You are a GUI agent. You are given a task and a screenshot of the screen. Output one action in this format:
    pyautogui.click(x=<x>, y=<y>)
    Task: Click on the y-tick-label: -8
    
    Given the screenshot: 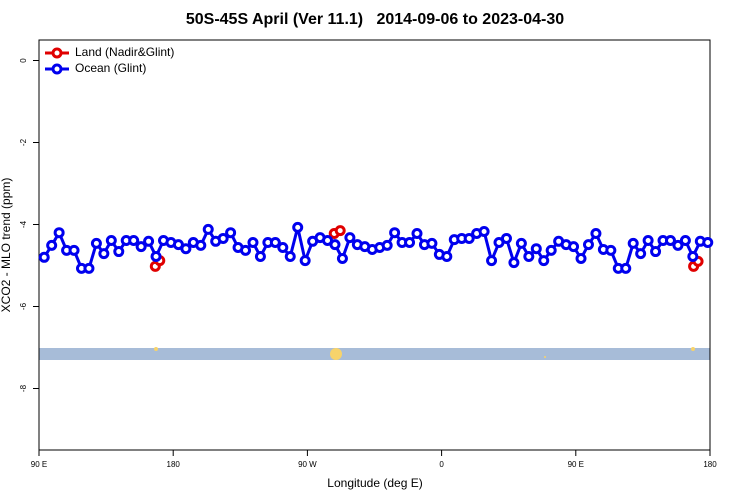 What is the action you would take?
    pyautogui.click(x=23, y=388)
    